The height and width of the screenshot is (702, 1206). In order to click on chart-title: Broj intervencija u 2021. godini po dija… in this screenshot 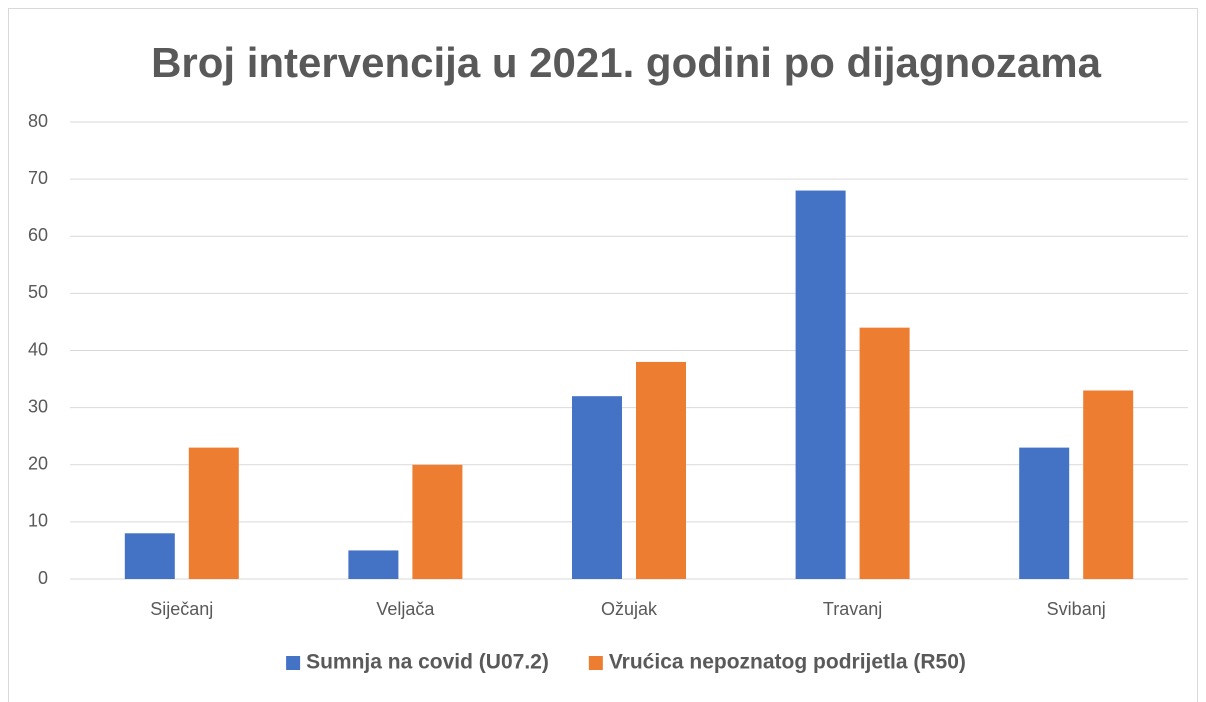, I will do `click(626, 62)`.